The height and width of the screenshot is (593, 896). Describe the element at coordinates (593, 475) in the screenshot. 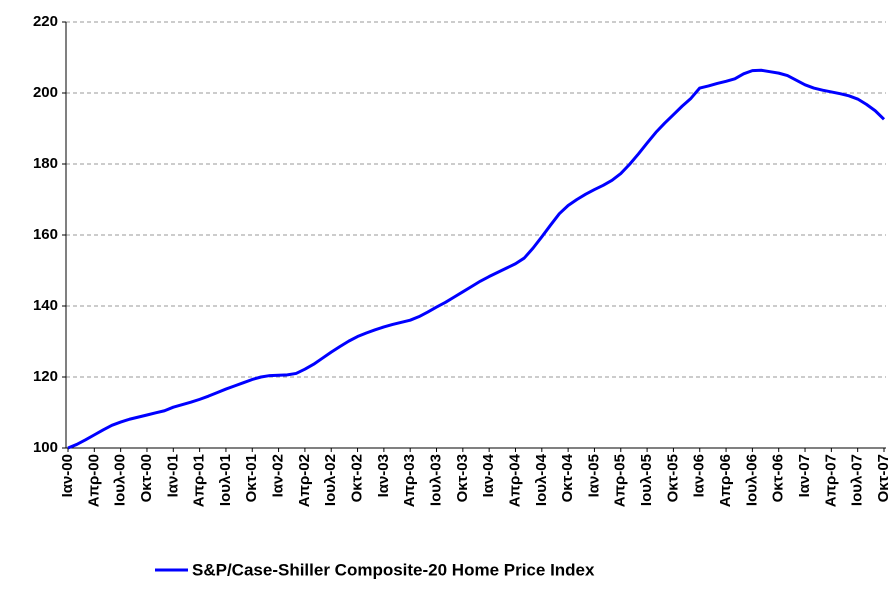

I see `x-tick-label: Ιαν-05` at that location.